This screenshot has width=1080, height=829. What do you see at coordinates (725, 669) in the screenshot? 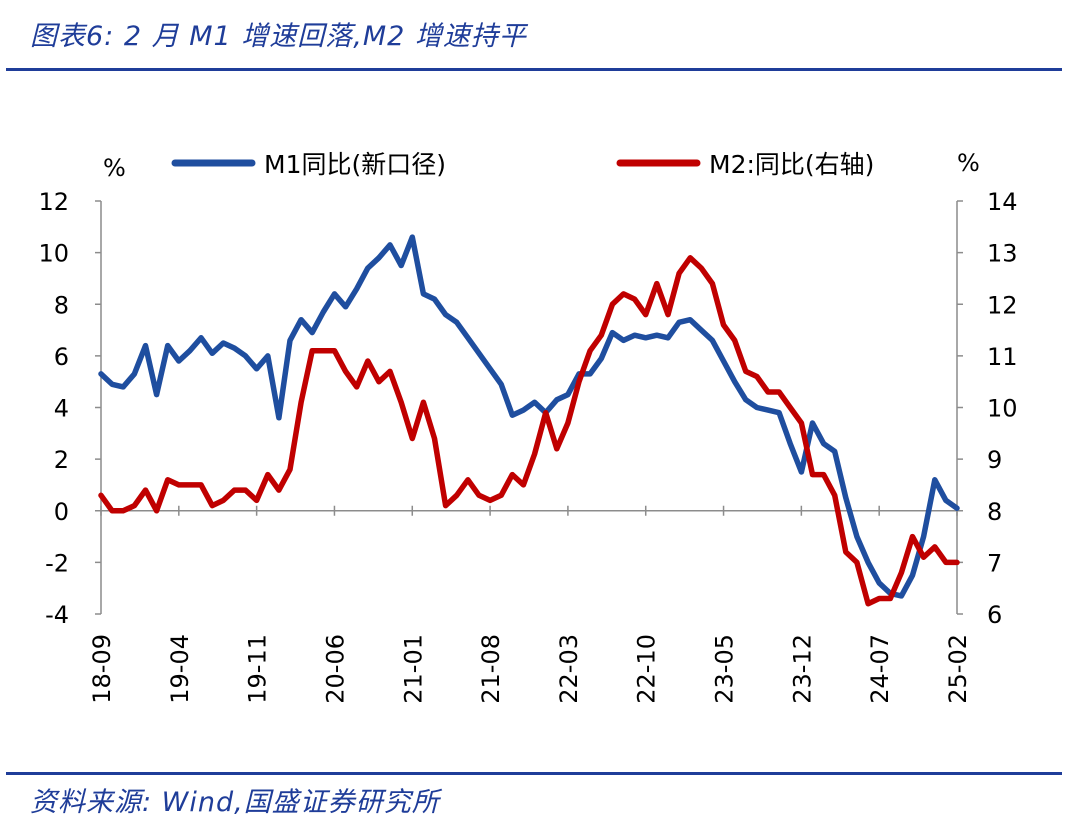
I see `x-tick-label: 23-05` at bounding box center [725, 669].